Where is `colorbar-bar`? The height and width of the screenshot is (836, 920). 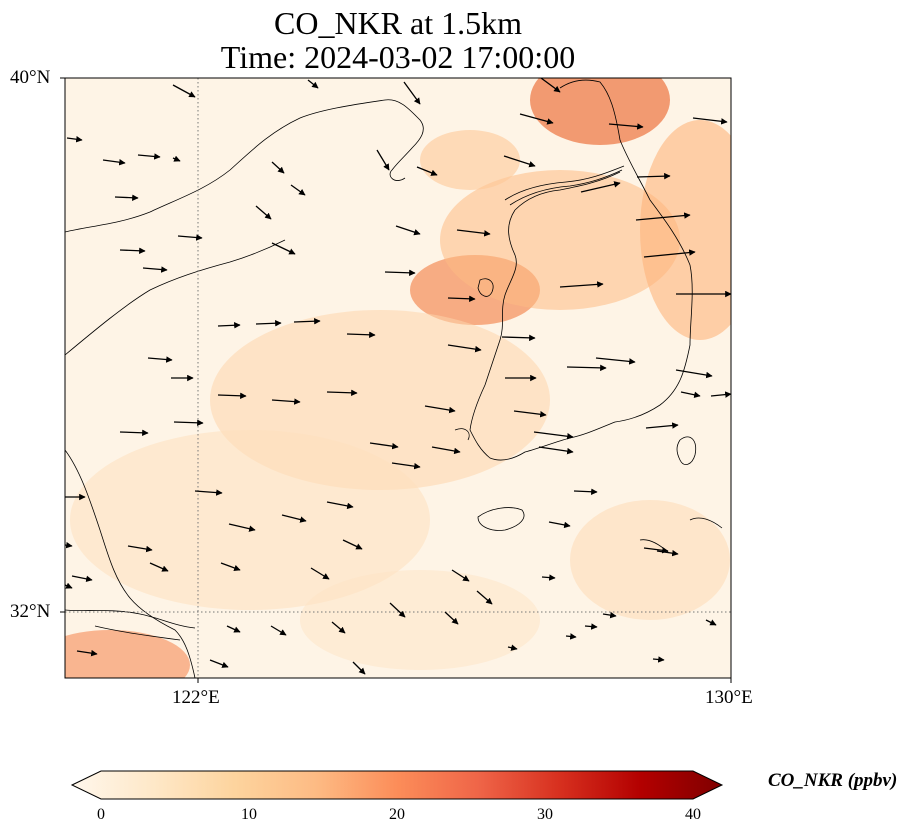
colorbar-bar is located at coordinates (397, 785).